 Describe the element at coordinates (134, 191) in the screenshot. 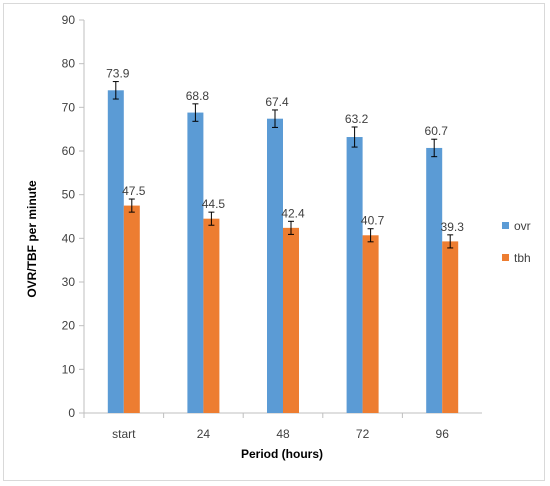

I see `data-label-tbh: 47.5` at that location.